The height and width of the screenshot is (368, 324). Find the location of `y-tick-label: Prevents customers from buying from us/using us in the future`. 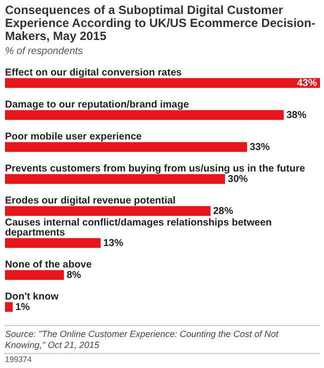

y-tick-label: Prevents customers from buying from us/using us in the future is located at coordinates (155, 169).